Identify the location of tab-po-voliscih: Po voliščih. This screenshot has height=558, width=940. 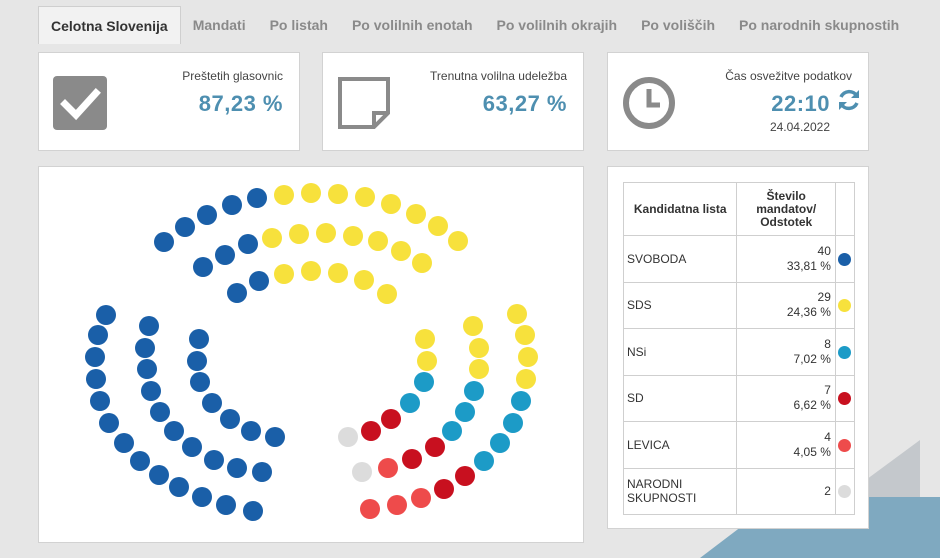
(678, 25).